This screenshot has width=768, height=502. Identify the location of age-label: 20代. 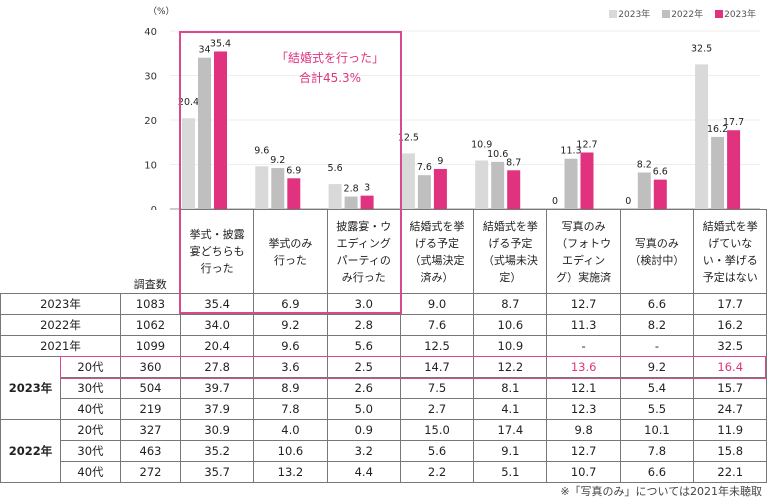
(90, 430).